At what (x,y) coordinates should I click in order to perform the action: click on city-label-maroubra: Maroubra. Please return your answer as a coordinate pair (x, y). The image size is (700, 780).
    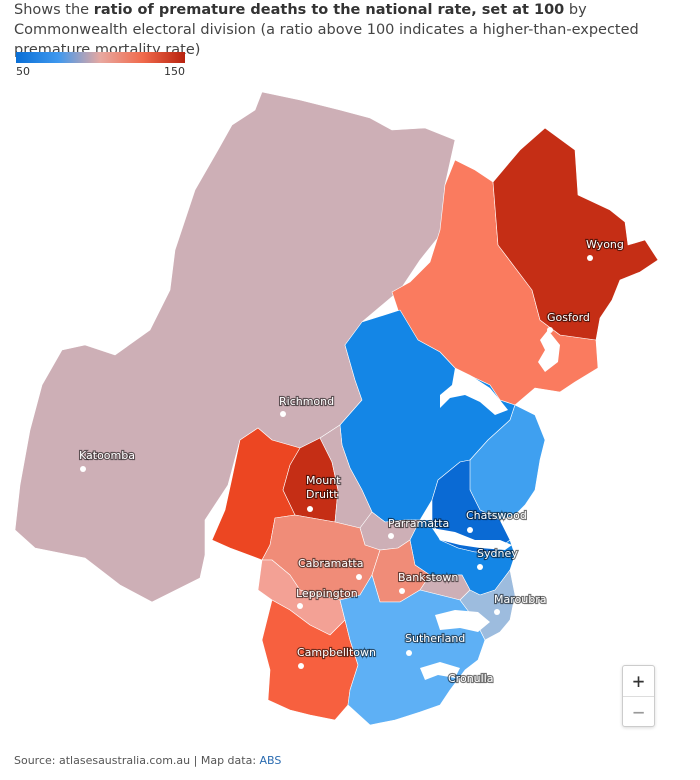
    Looking at the image, I should click on (520, 599).